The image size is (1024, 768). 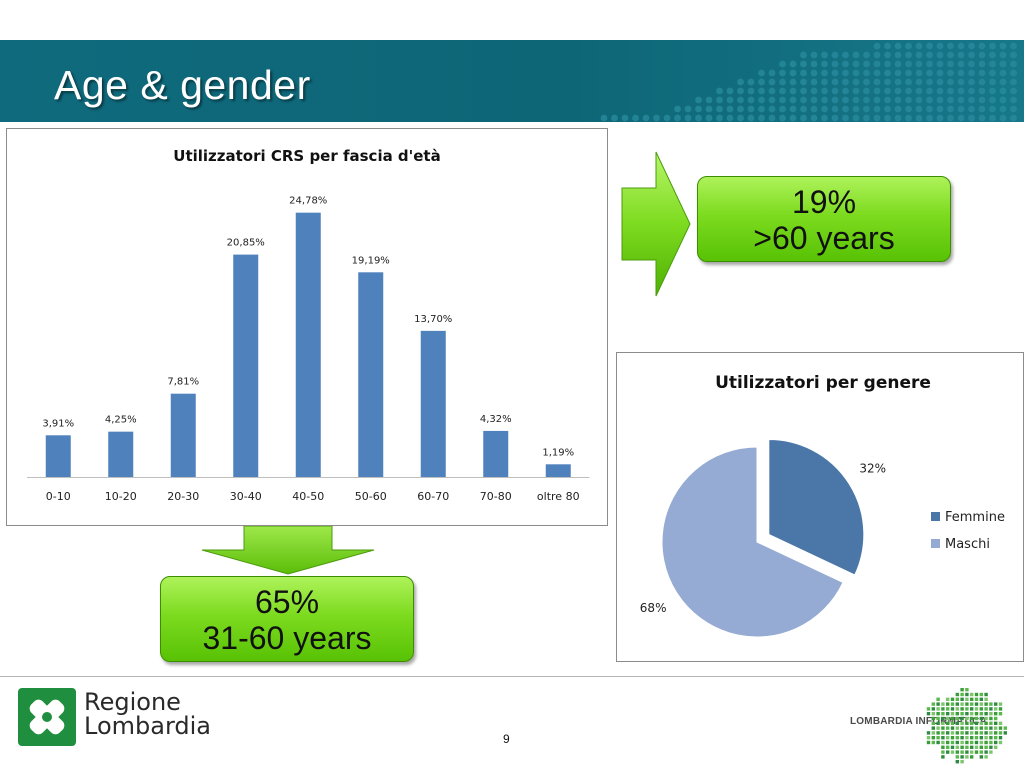 What do you see at coordinates (653, 608) in the screenshot?
I see `pie-data-label: 68%` at bounding box center [653, 608].